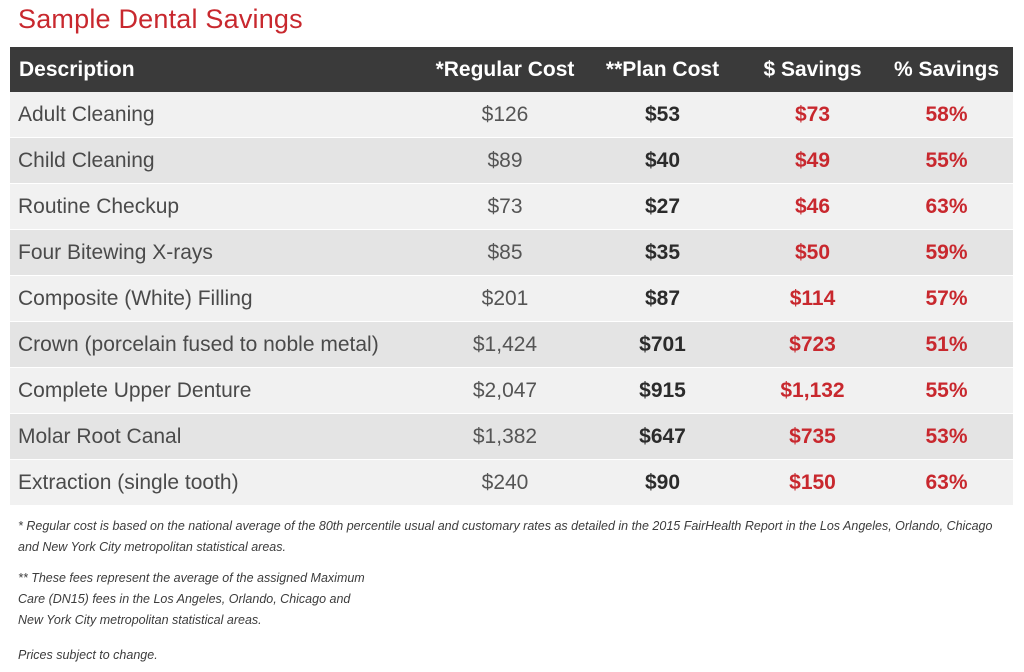 The height and width of the screenshot is (672, 1024). What do you see at coordinates (812, 160) in the screenshot?
I see `cell-dollar-savings: $49` at bounding box center [812, 160].